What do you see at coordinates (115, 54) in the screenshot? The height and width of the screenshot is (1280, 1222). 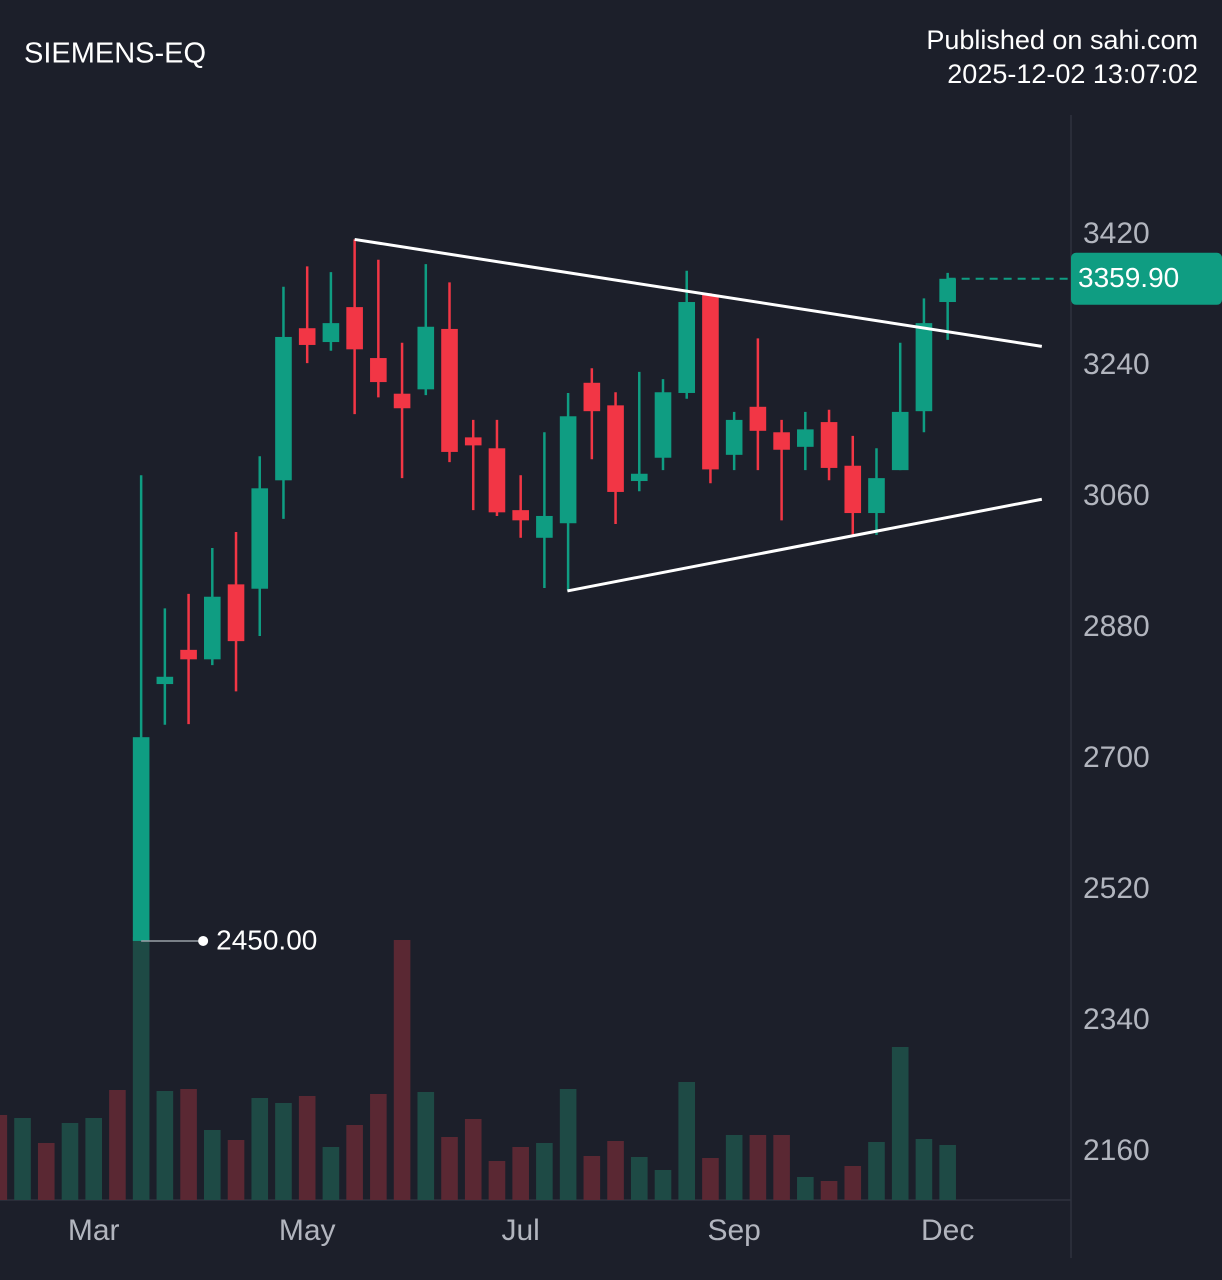 I see `chart-title: SIEMENS-EQ` at bounding box center [115, 54].